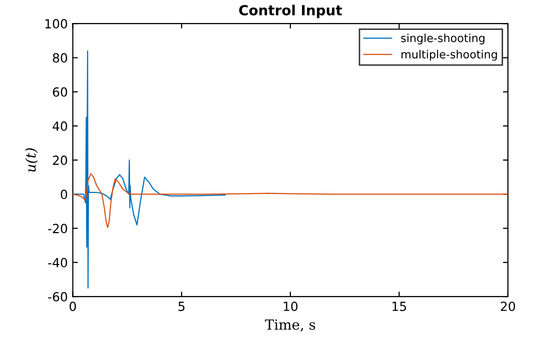 The image size is (560, 337). I want to click on x-tick-label: 15, so click(399, 307).